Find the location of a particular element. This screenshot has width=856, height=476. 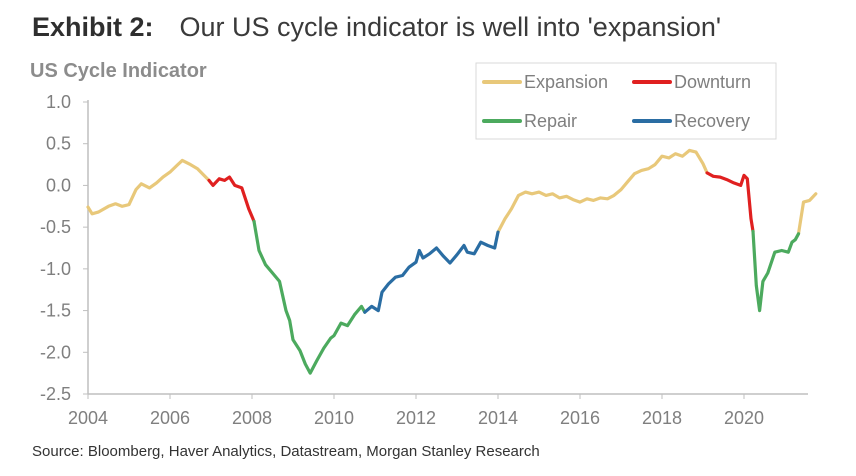

legend-label-repair: Repair is located at coordinates (550, 121).